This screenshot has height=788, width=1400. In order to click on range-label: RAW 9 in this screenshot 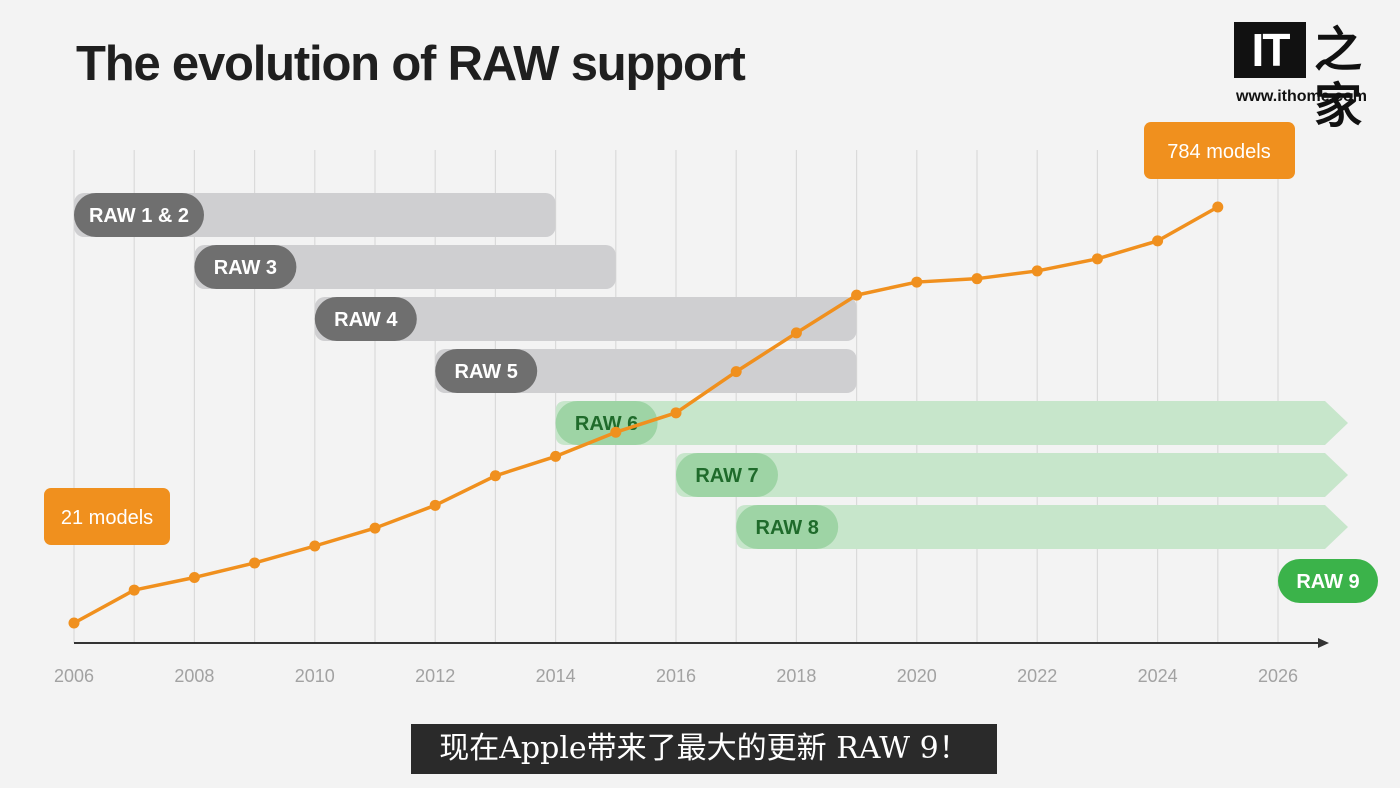, I will do `click(1327, 582)`.